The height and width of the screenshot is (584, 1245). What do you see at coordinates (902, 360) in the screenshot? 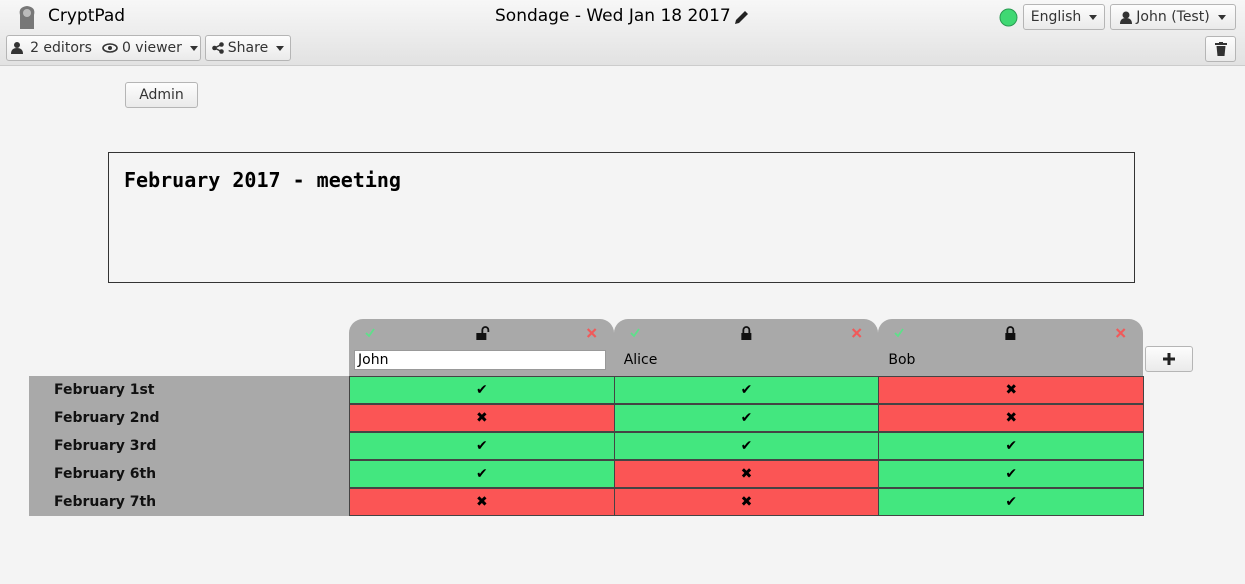
I see `column-name: Bob` at bounding box center [902, 360].